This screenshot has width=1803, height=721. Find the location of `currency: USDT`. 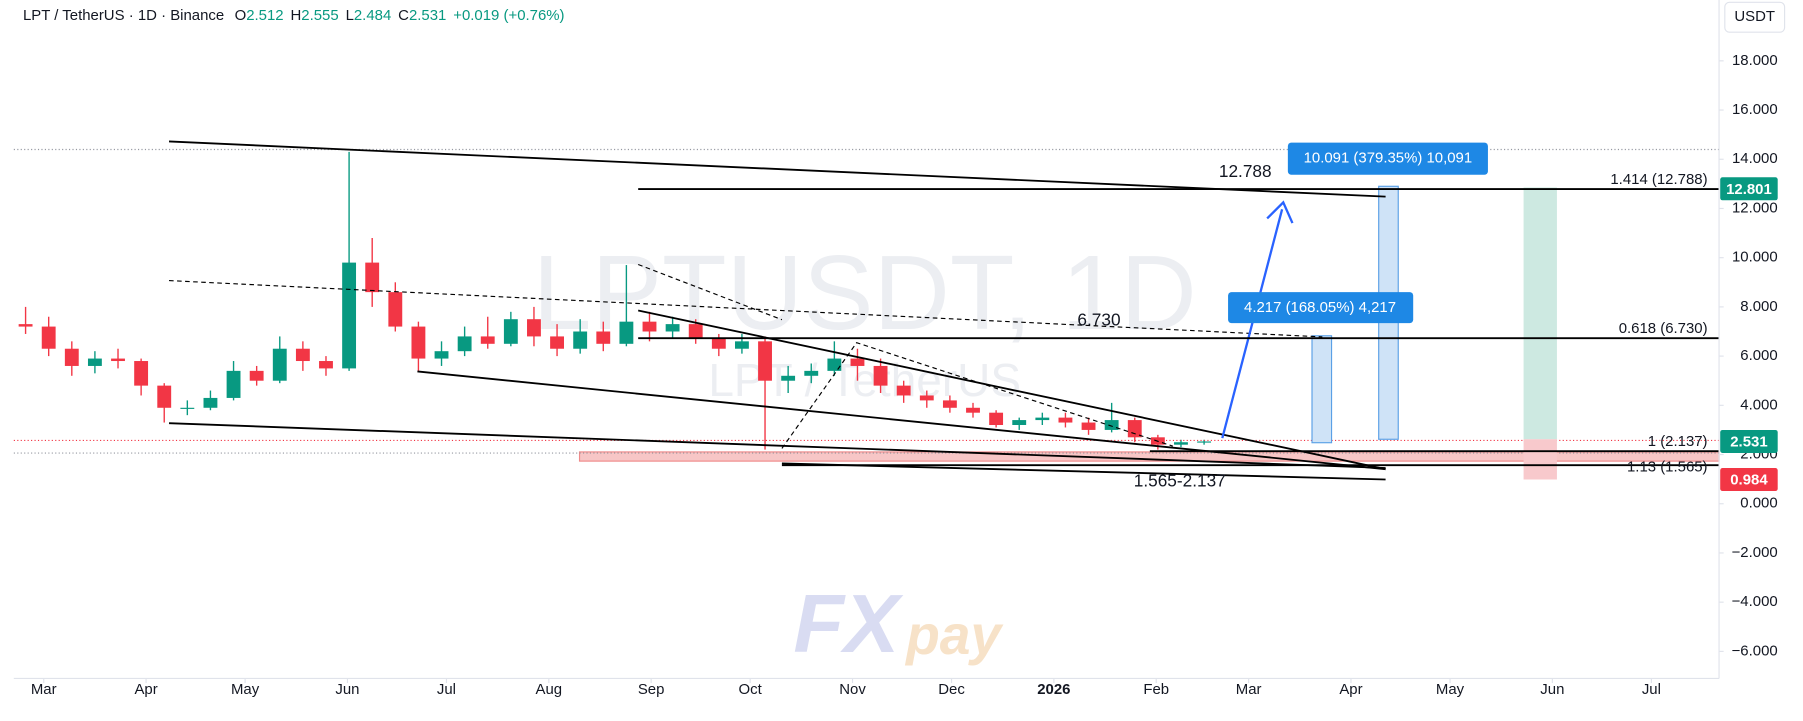

currency: USDT is located at coordinates (1754, 16).